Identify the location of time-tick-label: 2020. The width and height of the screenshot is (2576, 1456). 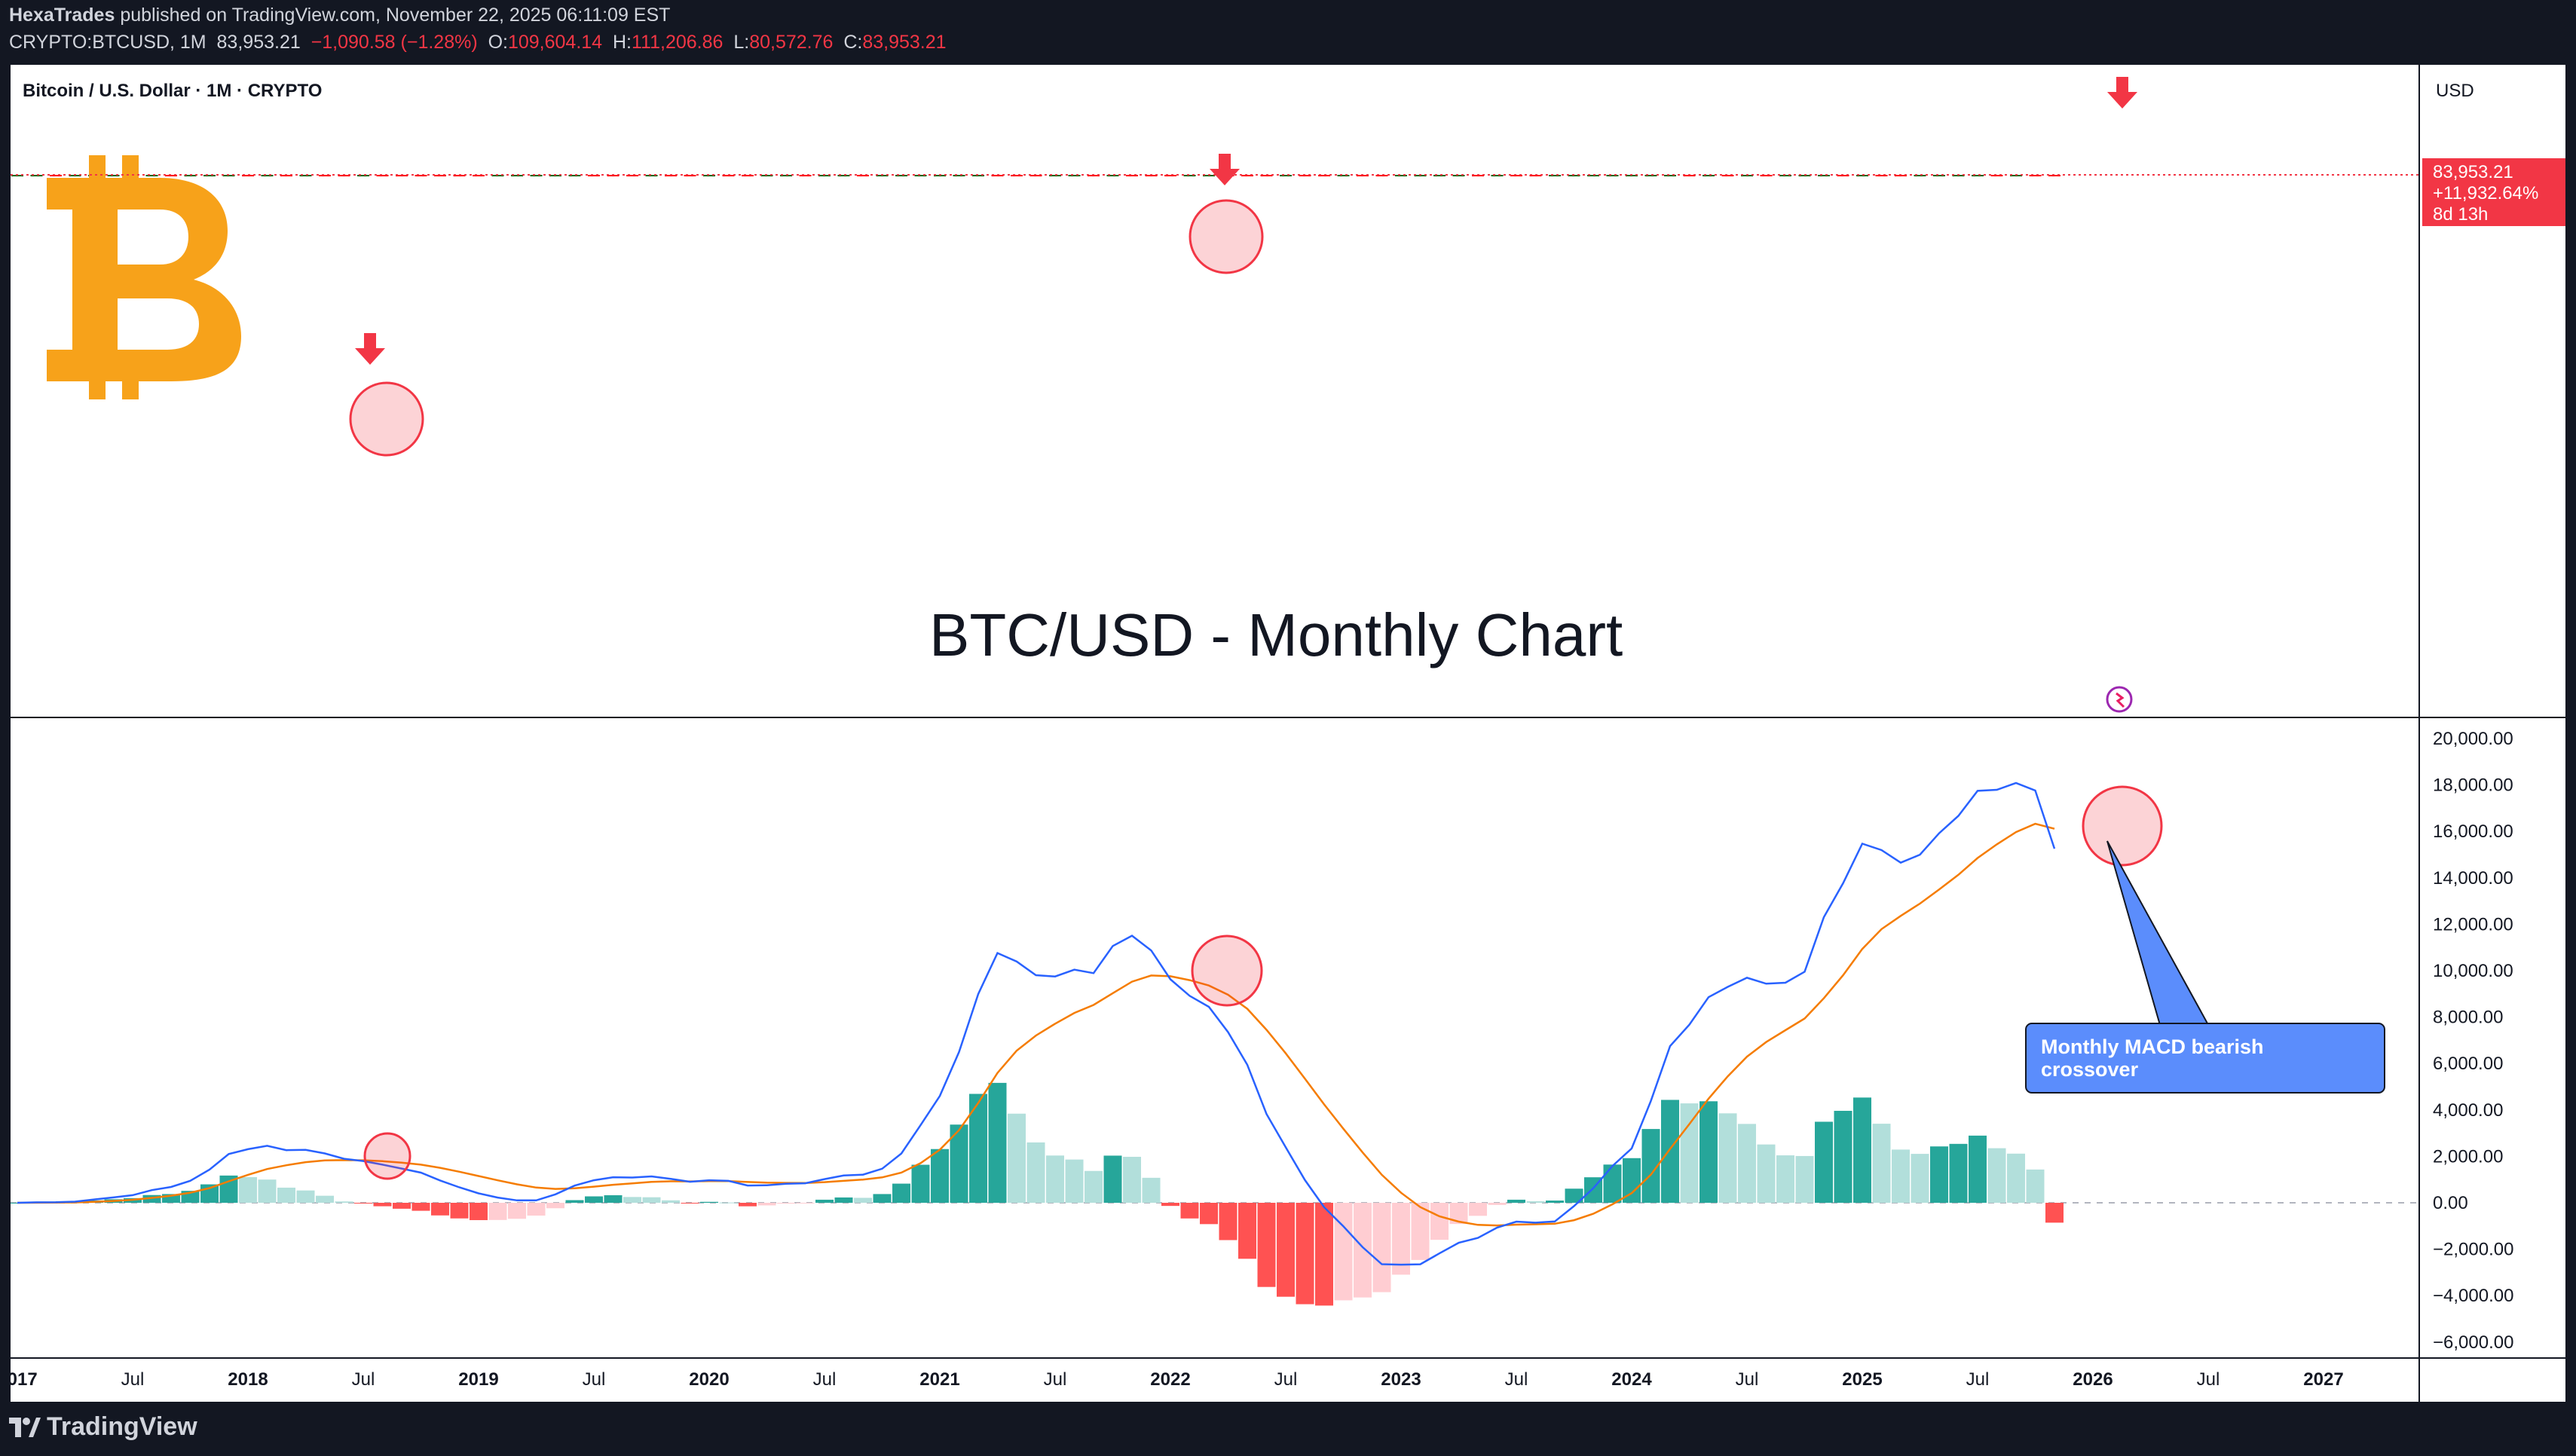
(709, 1379).